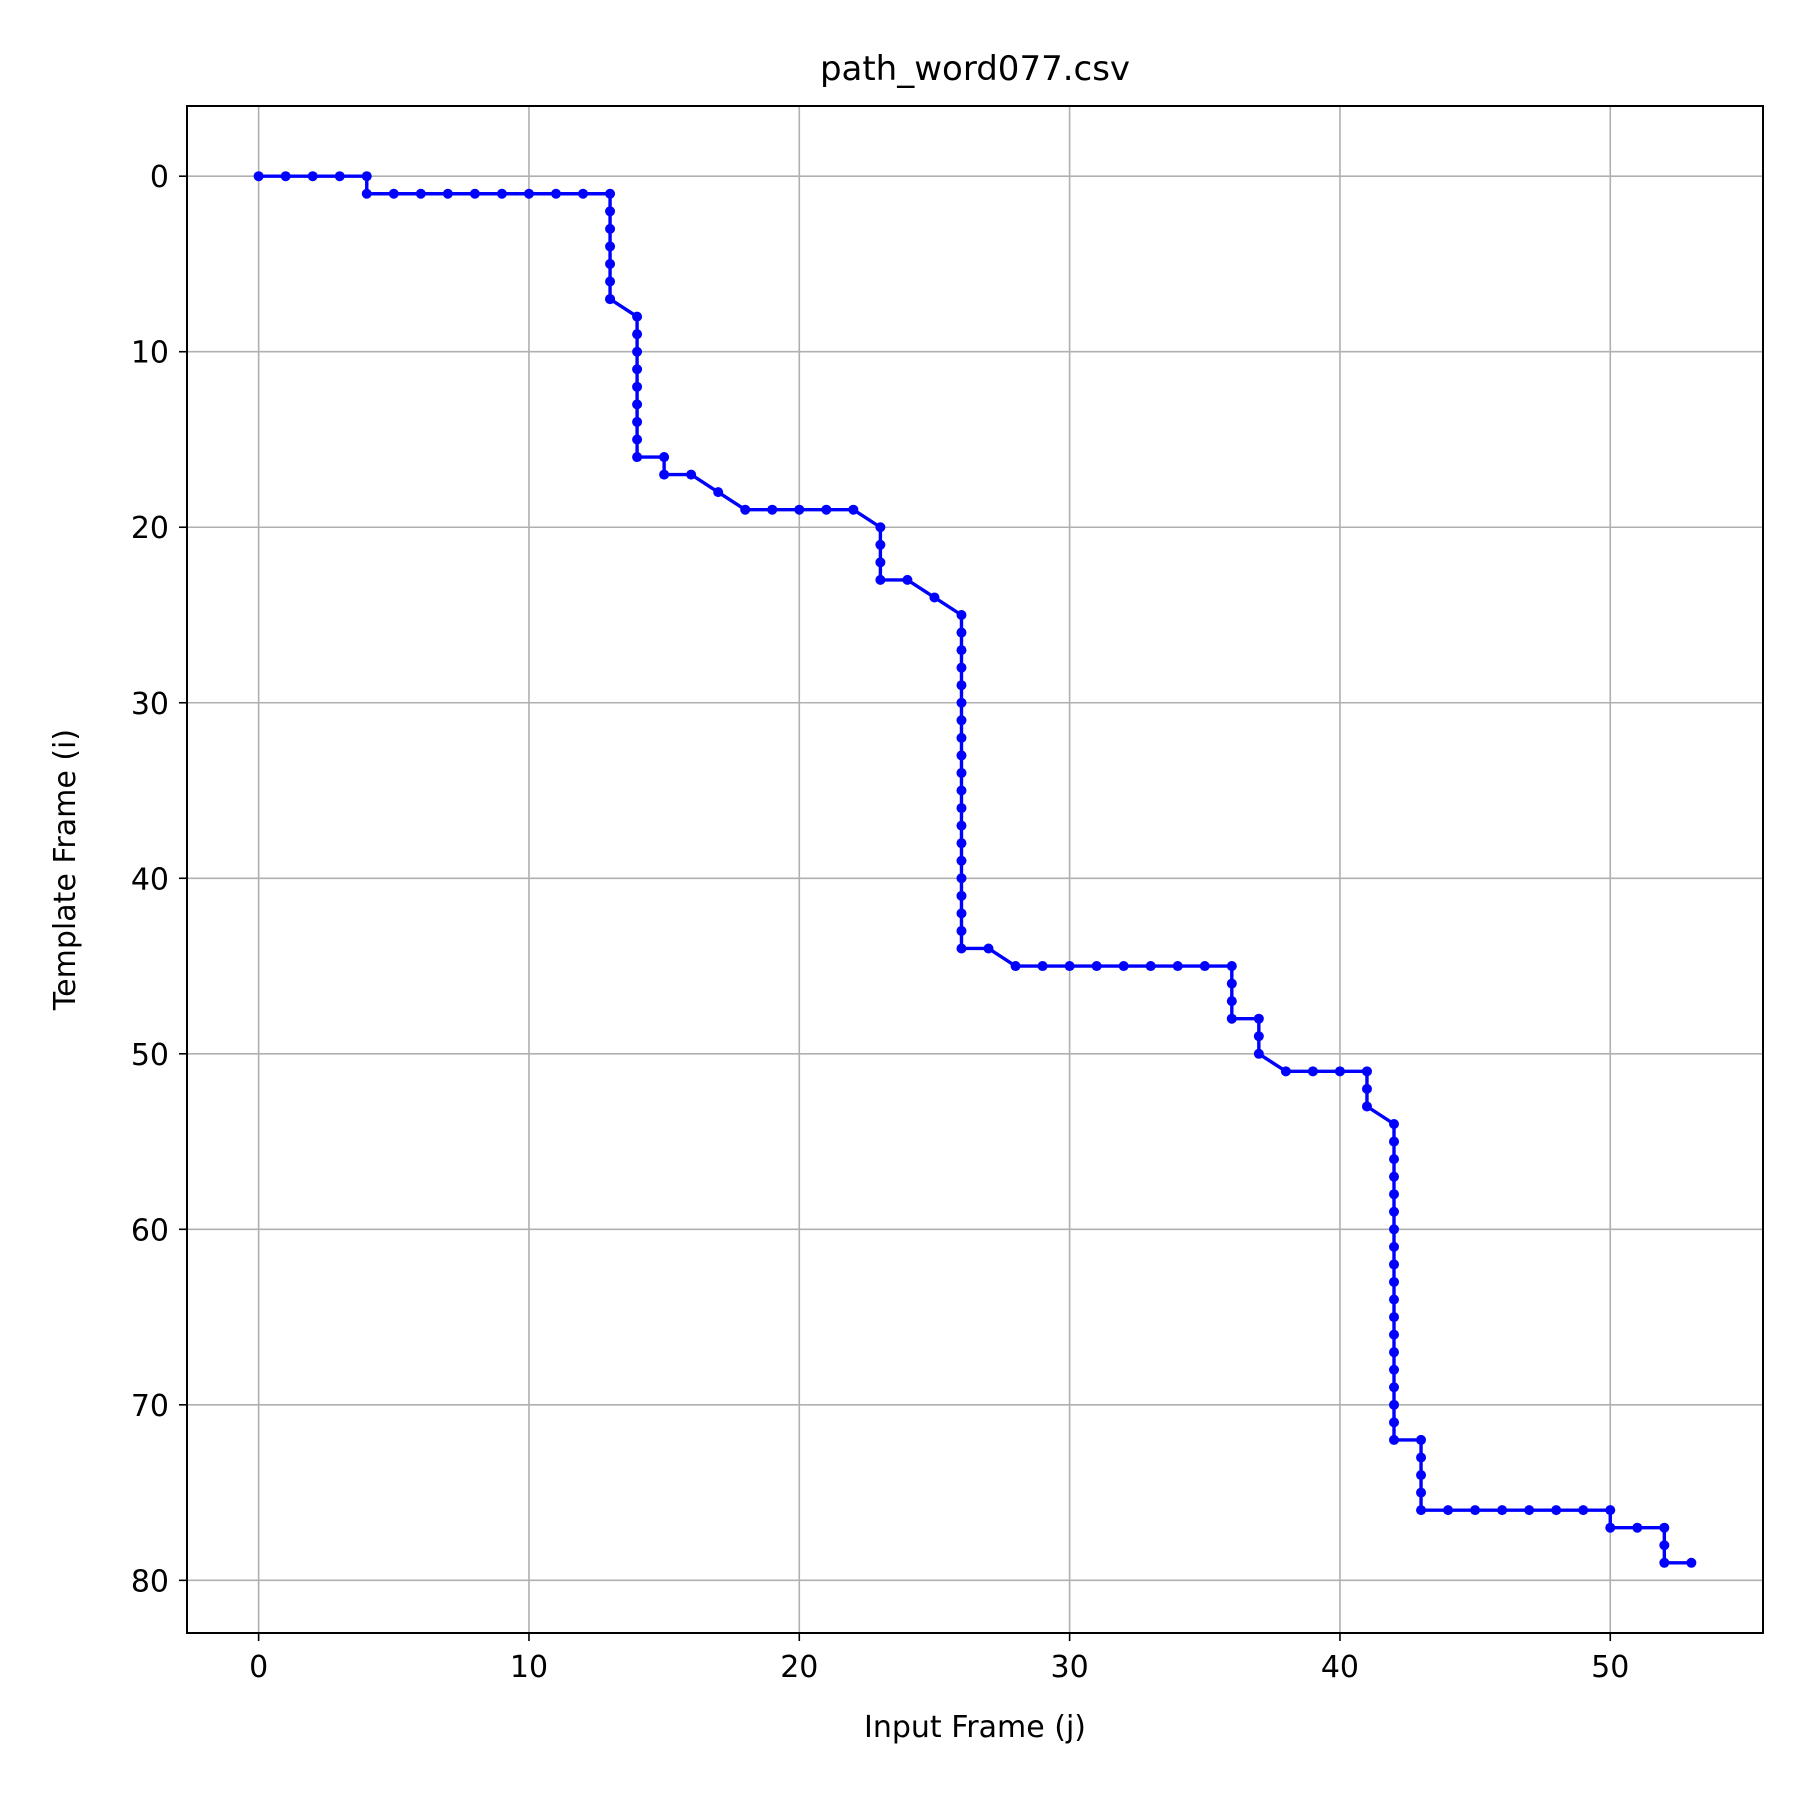  Describe the element at coordinates (529, 1667) in the screenshot. I see `x-tick-label: 10` at that location.